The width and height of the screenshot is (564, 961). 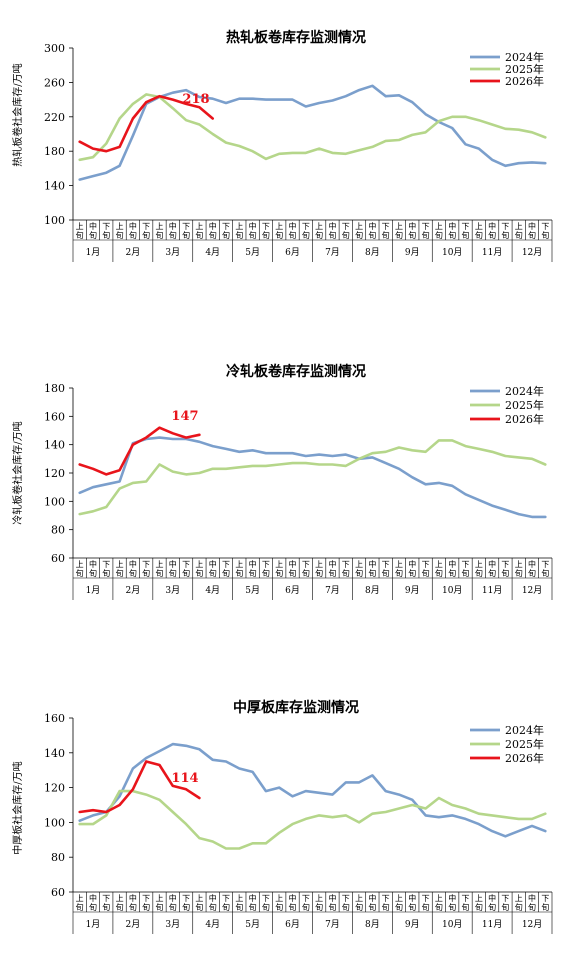 What do you see at coordinates (133, 924) in the screenshot?
I see `x-tick-label-month: 2月` at bounding box center [133, 924].